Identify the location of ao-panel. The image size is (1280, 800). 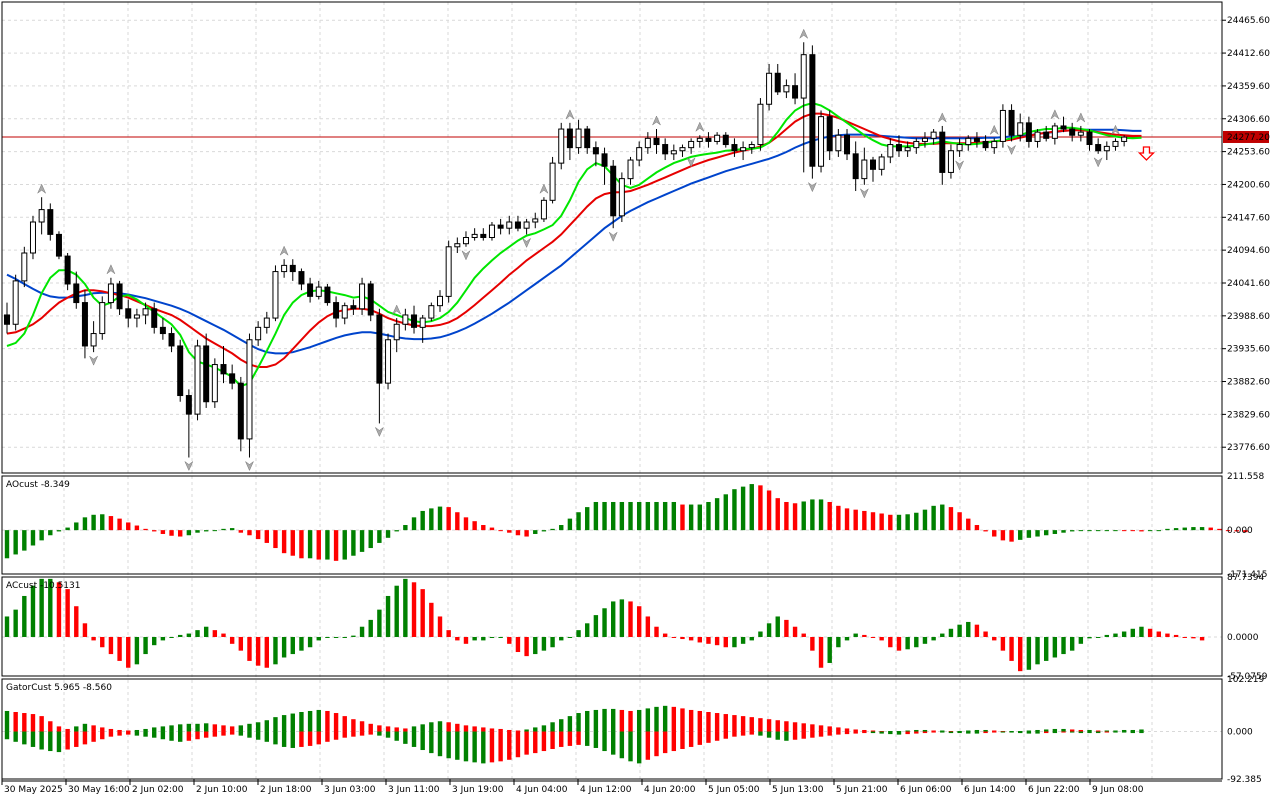
(626, 522).